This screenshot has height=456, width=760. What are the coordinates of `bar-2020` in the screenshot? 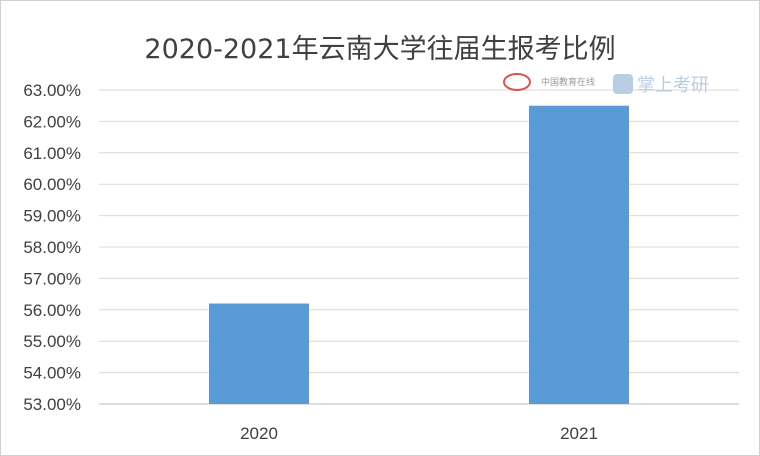 It's located at (259, 353).